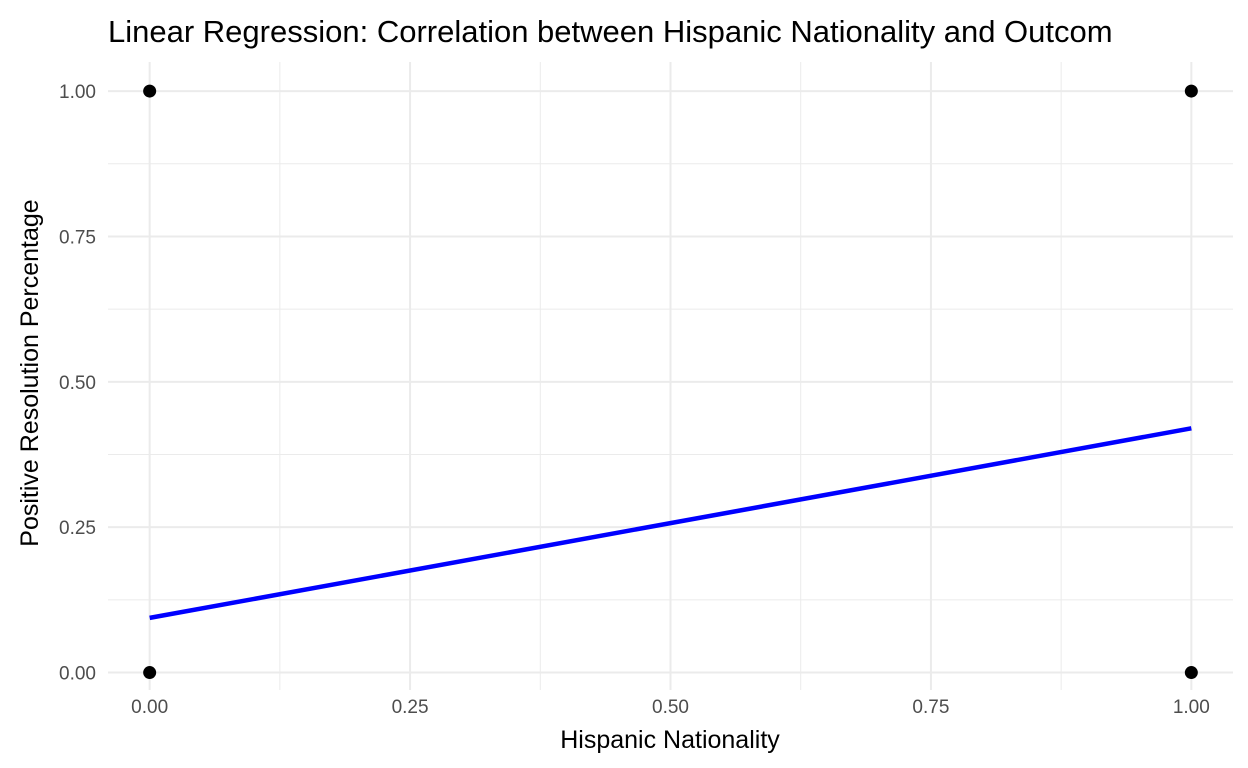 The height and width of the screenshot is (768, 1248). I want to click on x-axis-label: Hispanic Nationality, so click(670, 740).